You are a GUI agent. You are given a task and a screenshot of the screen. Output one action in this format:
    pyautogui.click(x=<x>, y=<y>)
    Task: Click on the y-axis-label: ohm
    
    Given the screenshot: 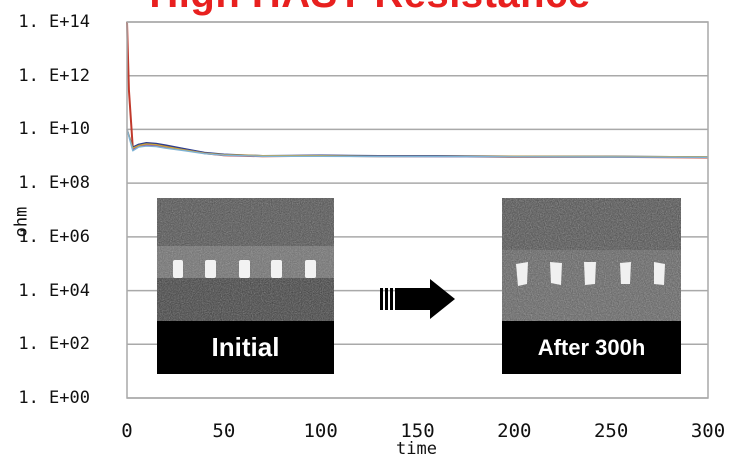 What is the action you would take?
    pyautogui.click(x=21, y=222)
    